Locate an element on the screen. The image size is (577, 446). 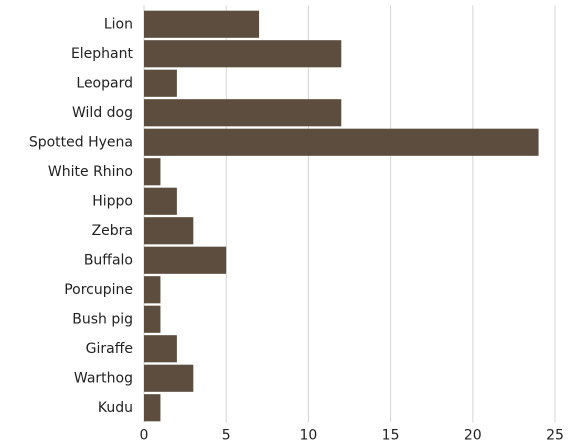
y-tick-label: Porcupine is located at coordinates (98, 290).